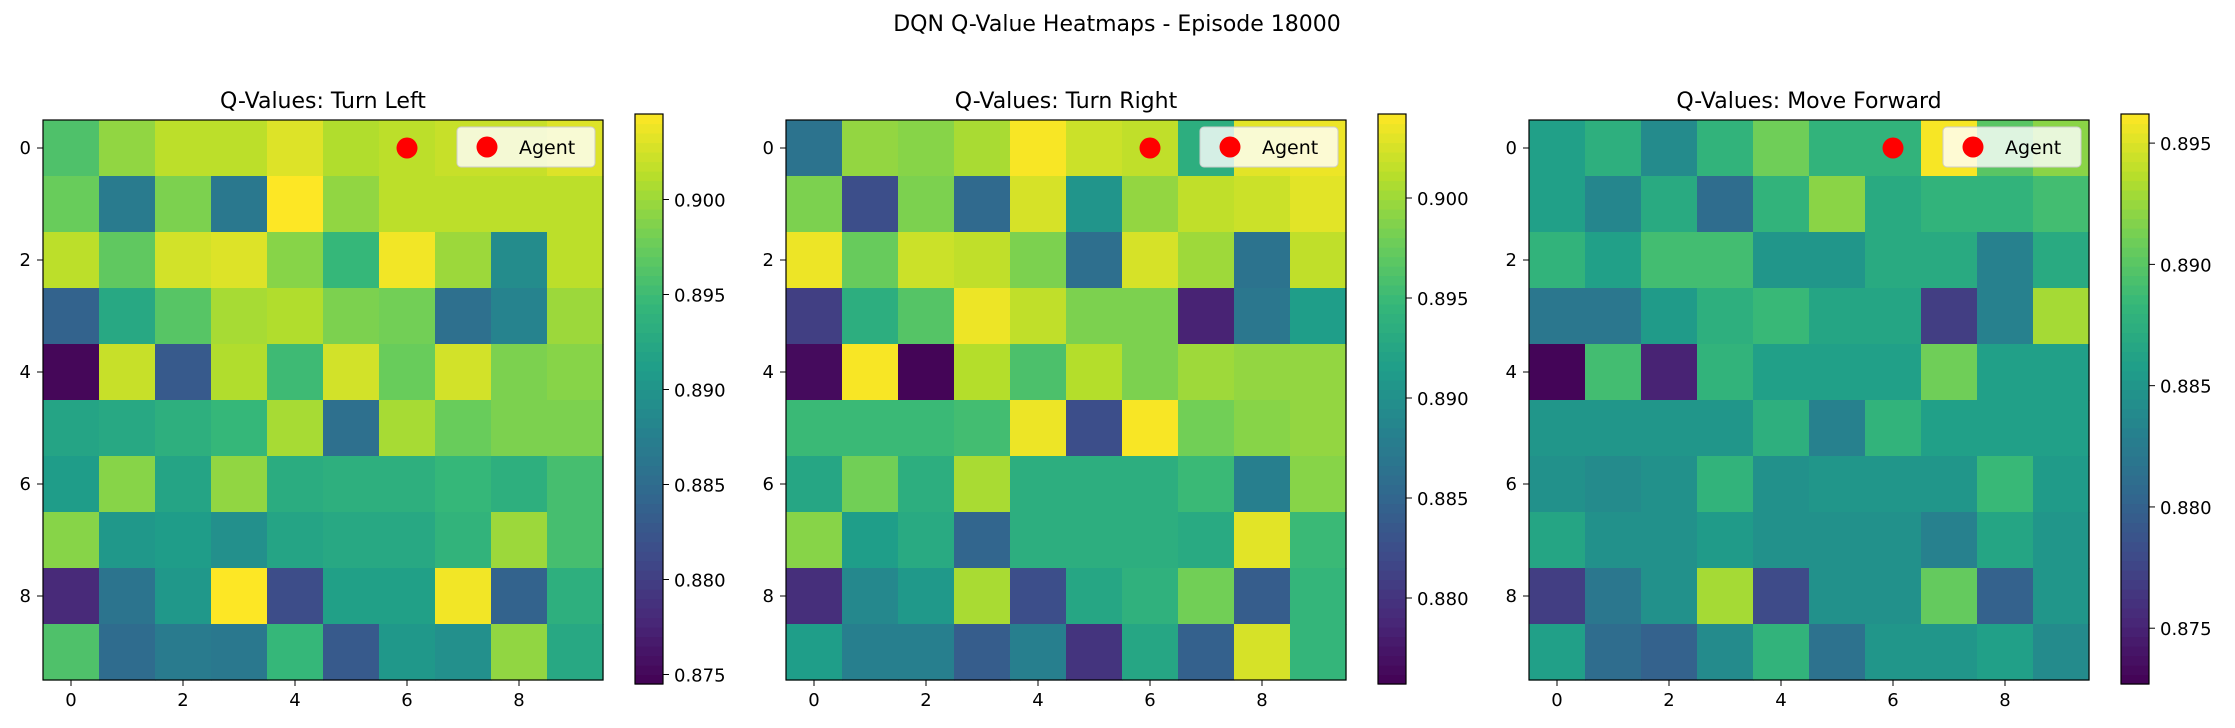 The height and width of the screenshot is (728, 2235). I want to click on legend-agent-marker, so click(1973, 147).